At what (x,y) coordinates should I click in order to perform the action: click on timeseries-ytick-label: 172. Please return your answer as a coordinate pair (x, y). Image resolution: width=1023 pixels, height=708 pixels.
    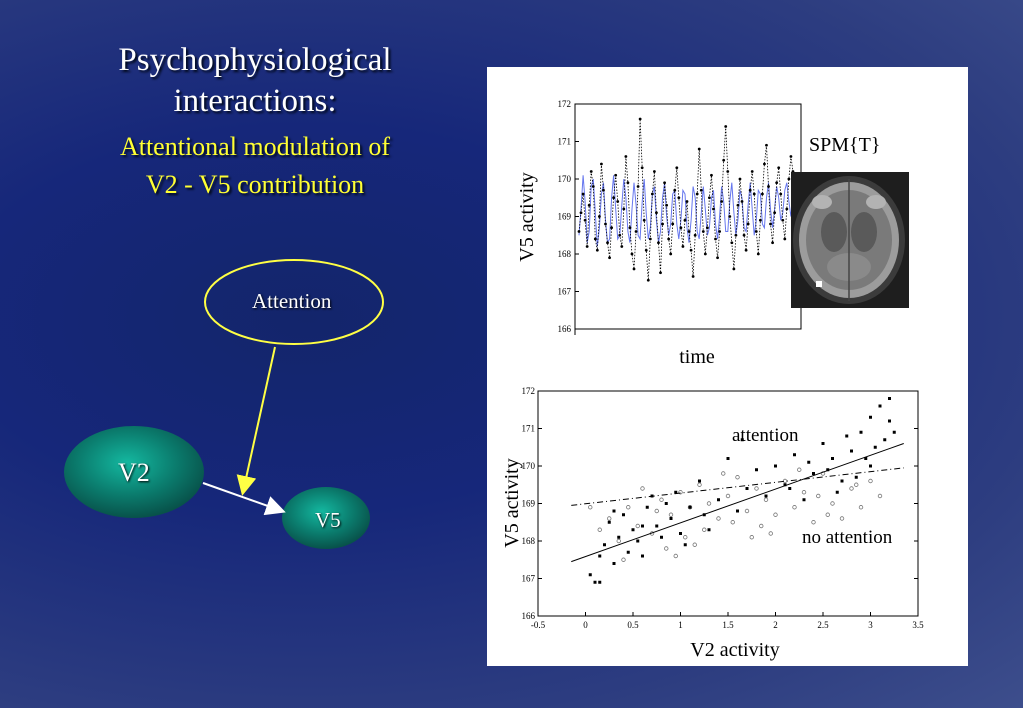
    Looking at the image, I should click on (565, 104).